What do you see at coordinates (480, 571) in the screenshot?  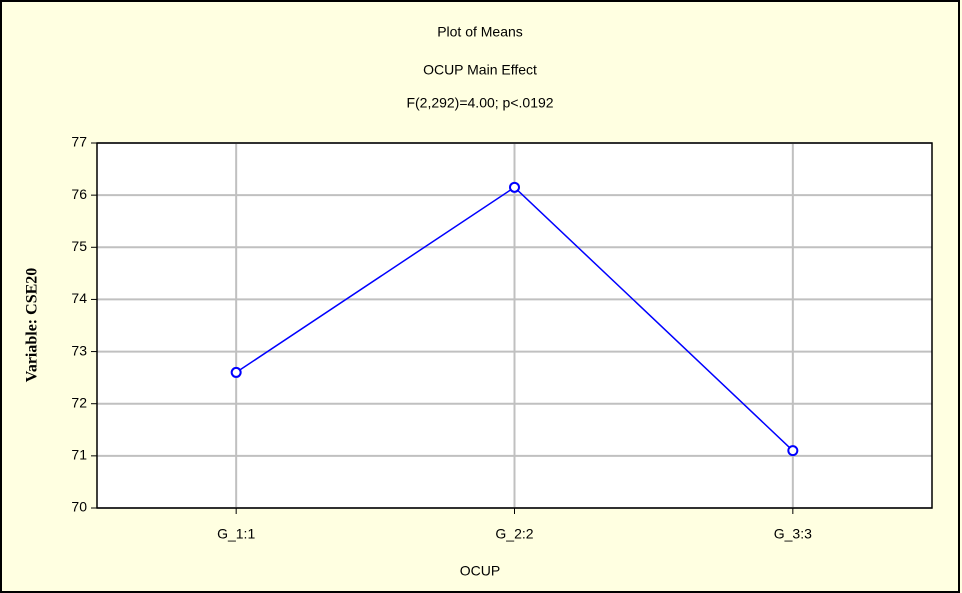 I see `x-axis-label: OCUP` at bounding box center [480, 571].